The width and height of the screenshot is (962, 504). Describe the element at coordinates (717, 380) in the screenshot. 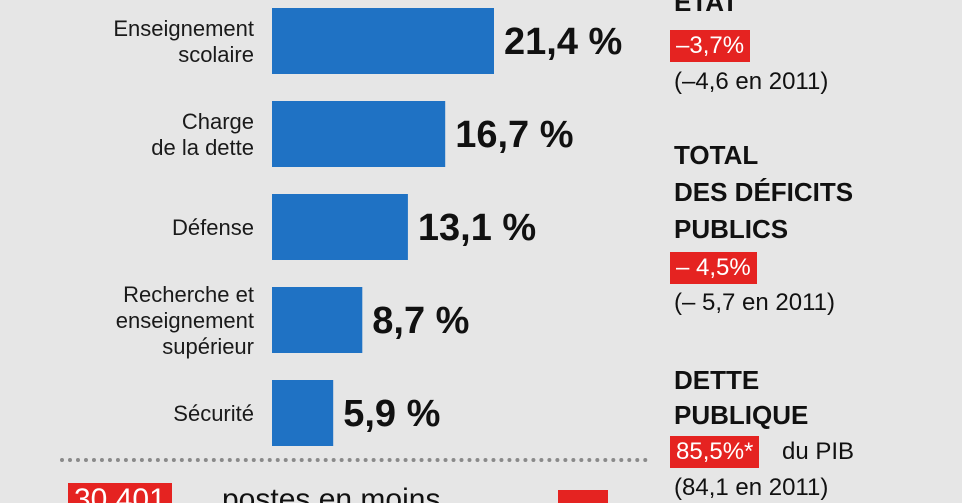

I see `dette-heading-line-1: DETTE` at that location.